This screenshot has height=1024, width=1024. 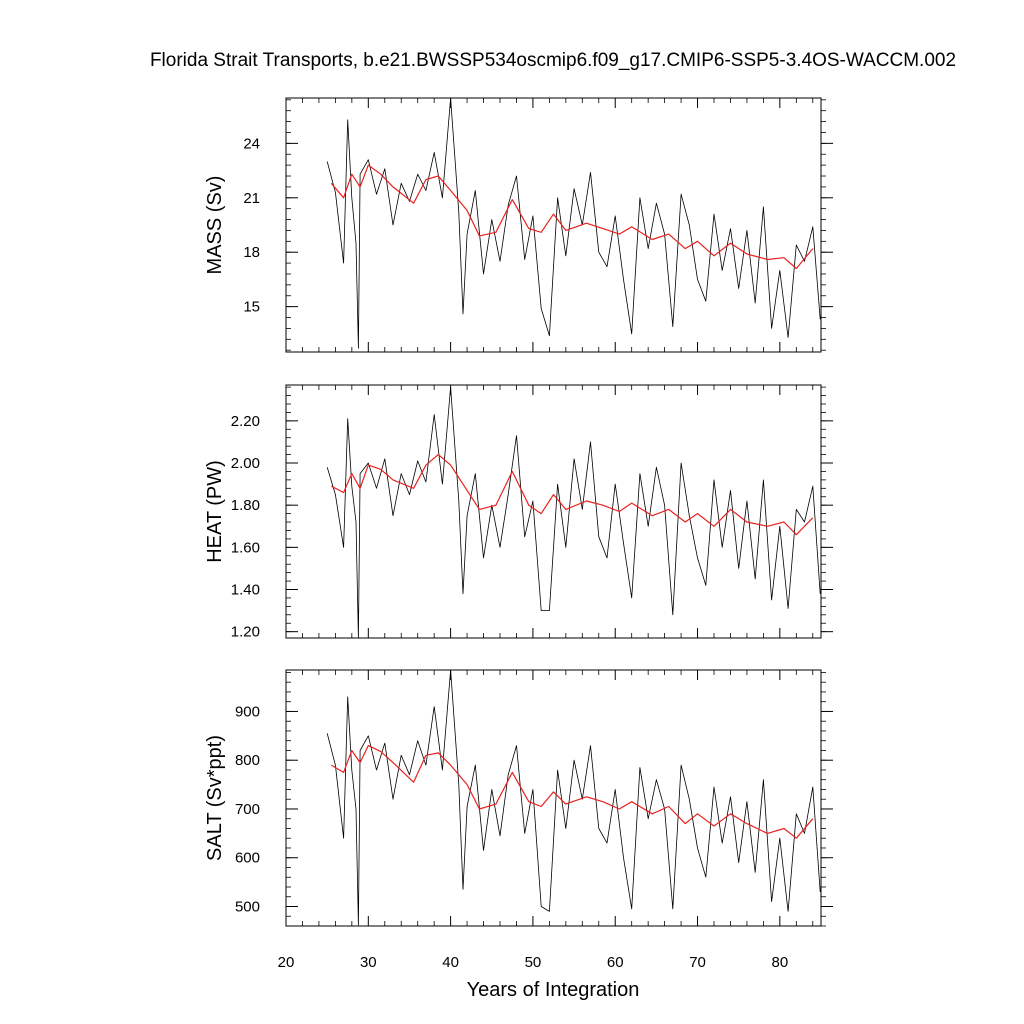 What do you see at coordinates (780, 962) in the screenshot?
I see `x-tick-label: 80` at bounding box center [780, 962].